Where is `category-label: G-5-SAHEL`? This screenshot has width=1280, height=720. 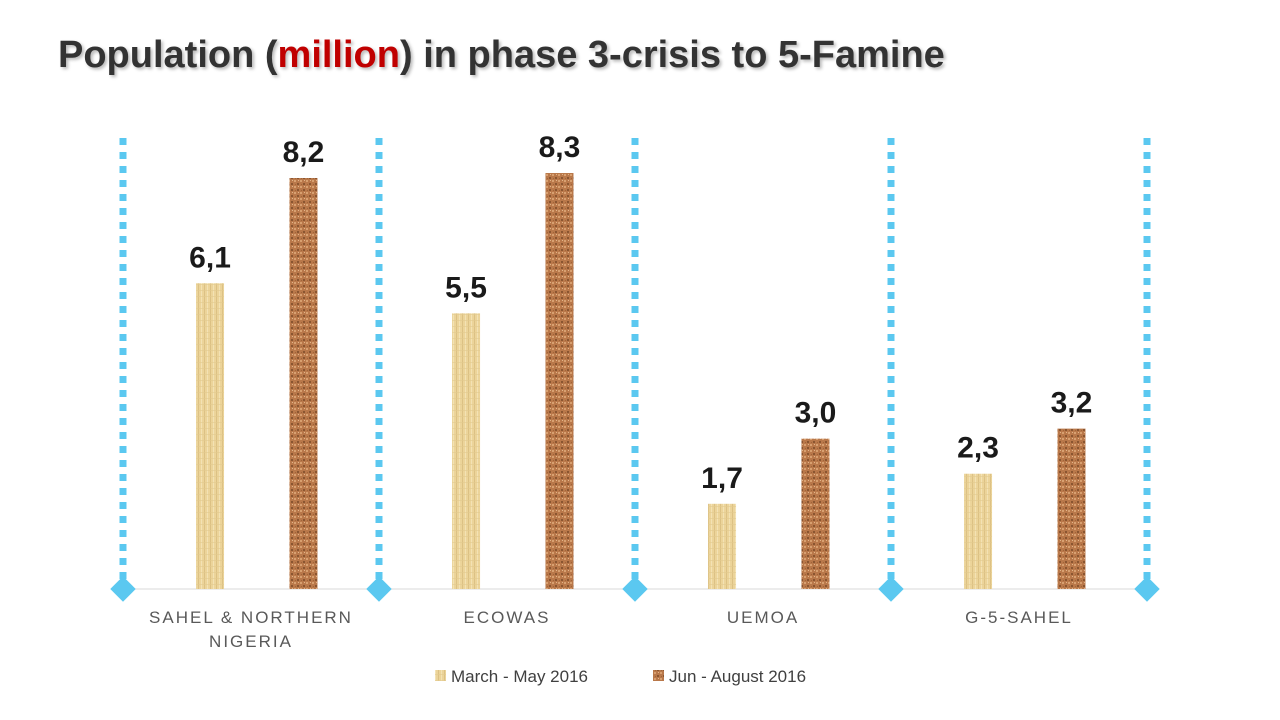
category-label: G-5-SAHEL is located at coordinates (1019, 617).